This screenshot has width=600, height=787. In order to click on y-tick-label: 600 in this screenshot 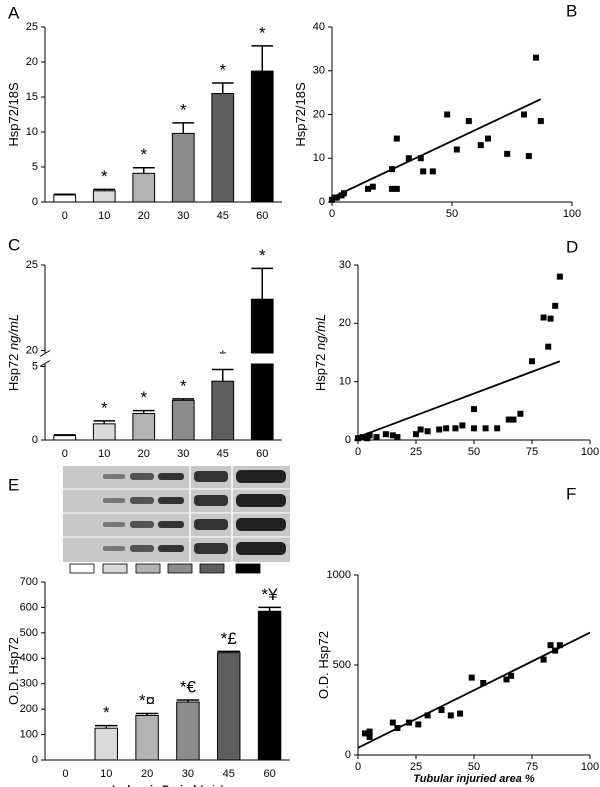, I will do `click(29, 607)`.